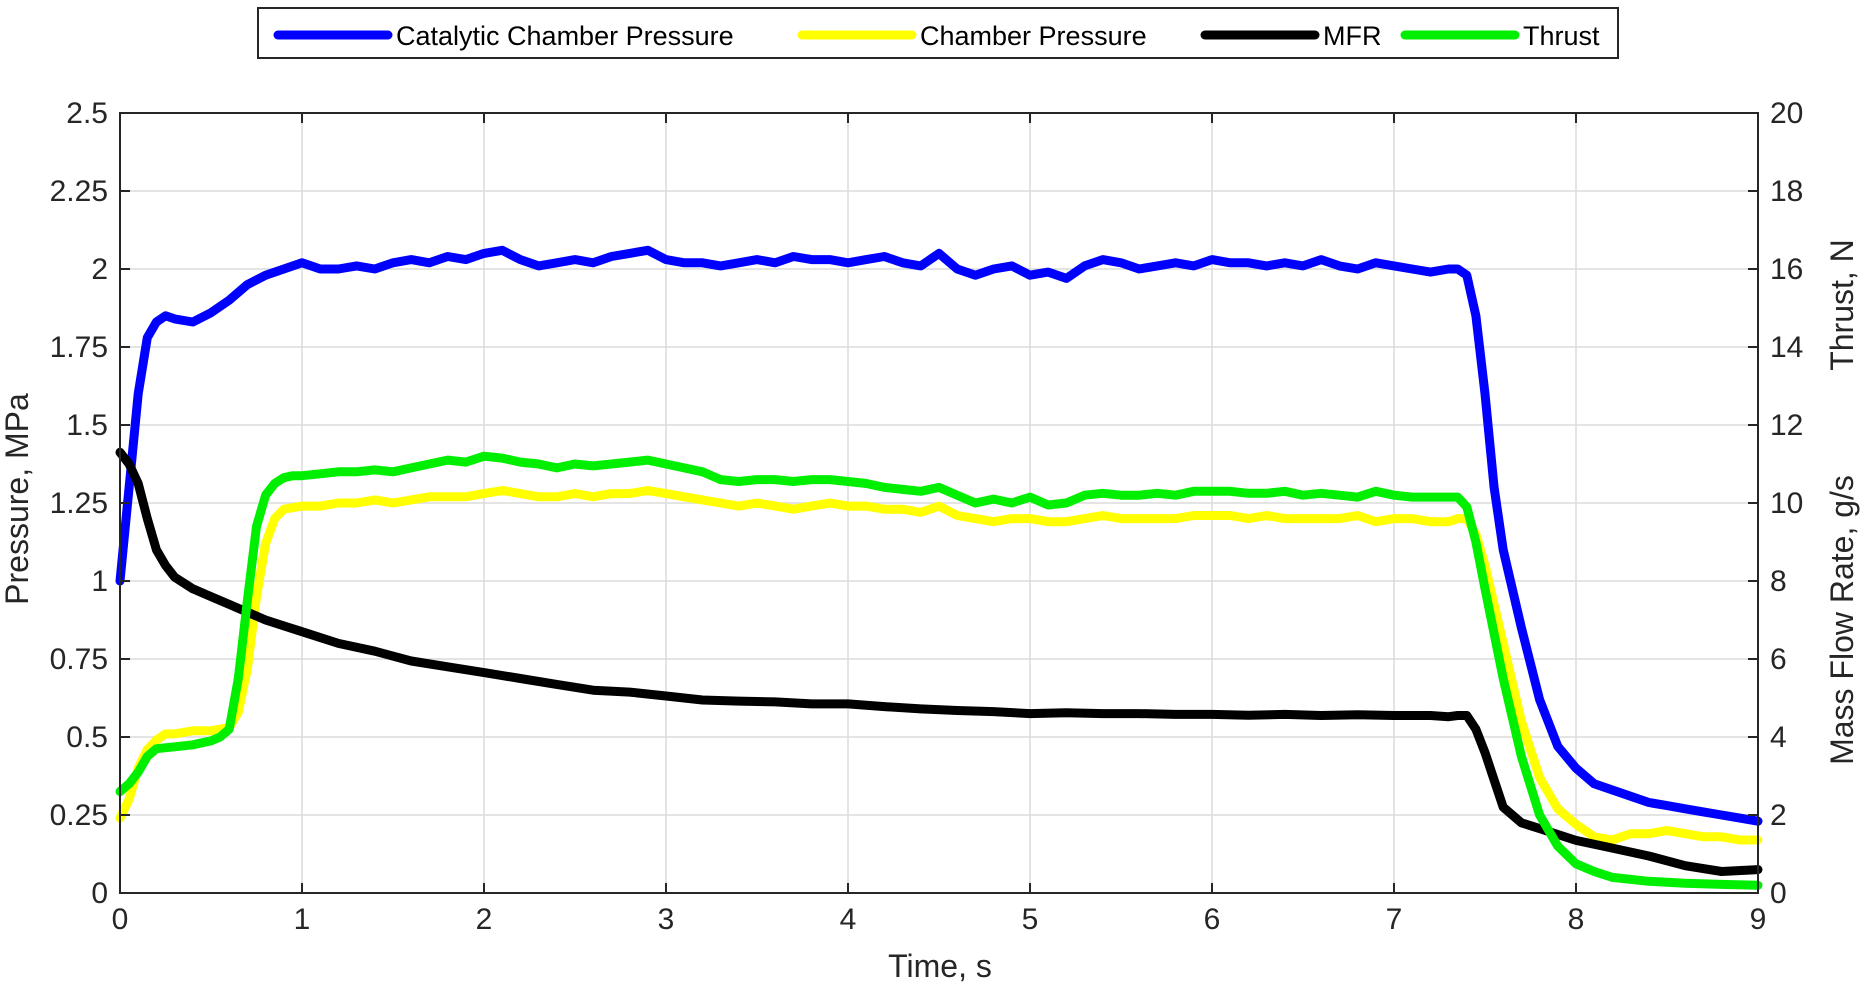 Image resolution: width=1872 pixels, height=992 pixels. What do you see at coordinates (1778, 659) in the screenshot?
I see `y-right-tick-label: 6` at bounding box center [1778, 659].